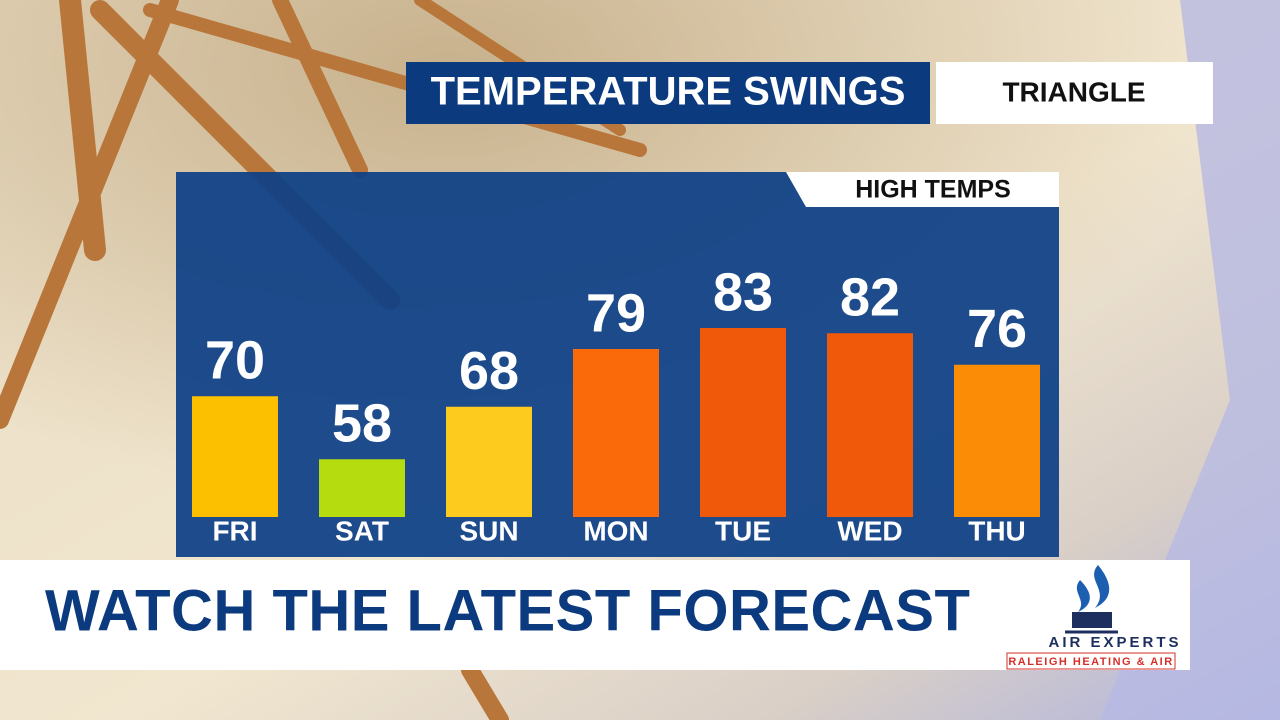 This screenshot has height=720, width=1280. Describe the element at coordinates (743, 530) in the screenshot. I see `x-tick-label: TUE` at that location.